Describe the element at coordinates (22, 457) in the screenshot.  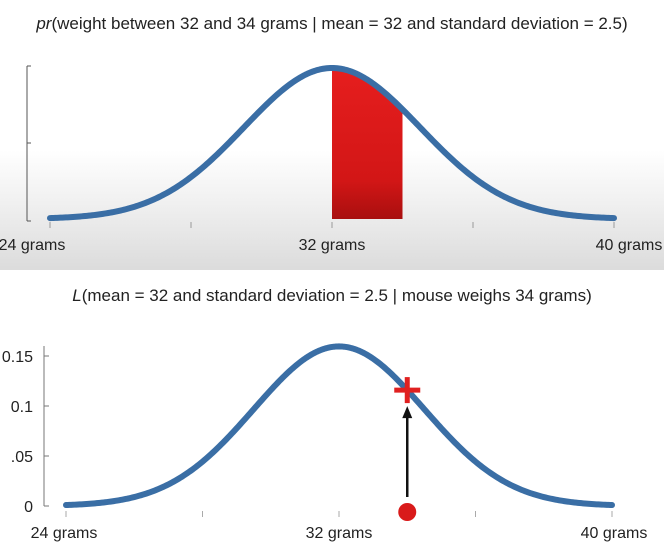
I see `y-tick-label: .05` at that location.